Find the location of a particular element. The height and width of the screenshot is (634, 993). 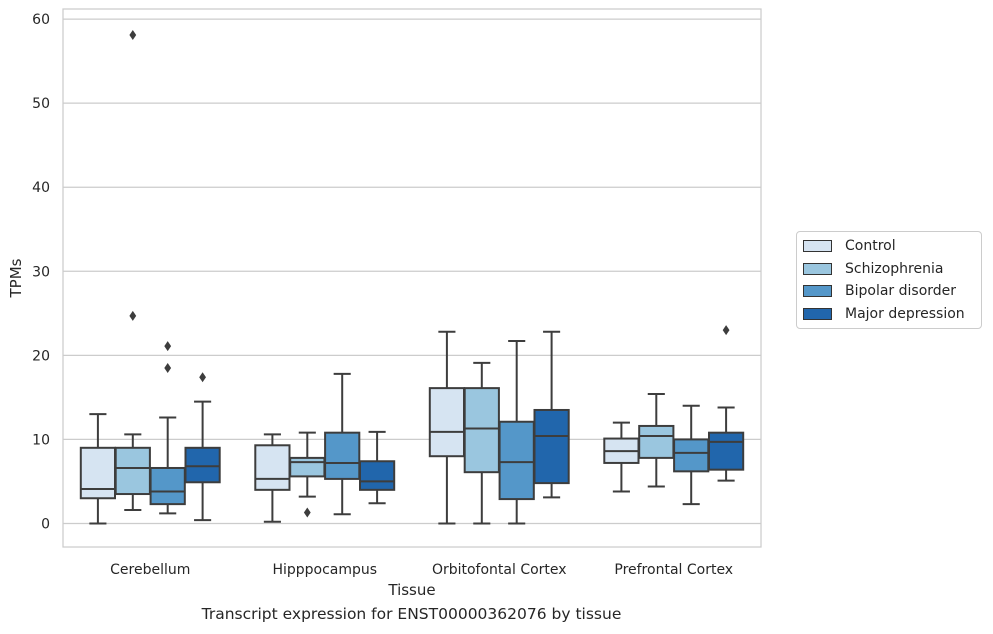

y-tick-label: 20 is located at coordinates (41, 356).